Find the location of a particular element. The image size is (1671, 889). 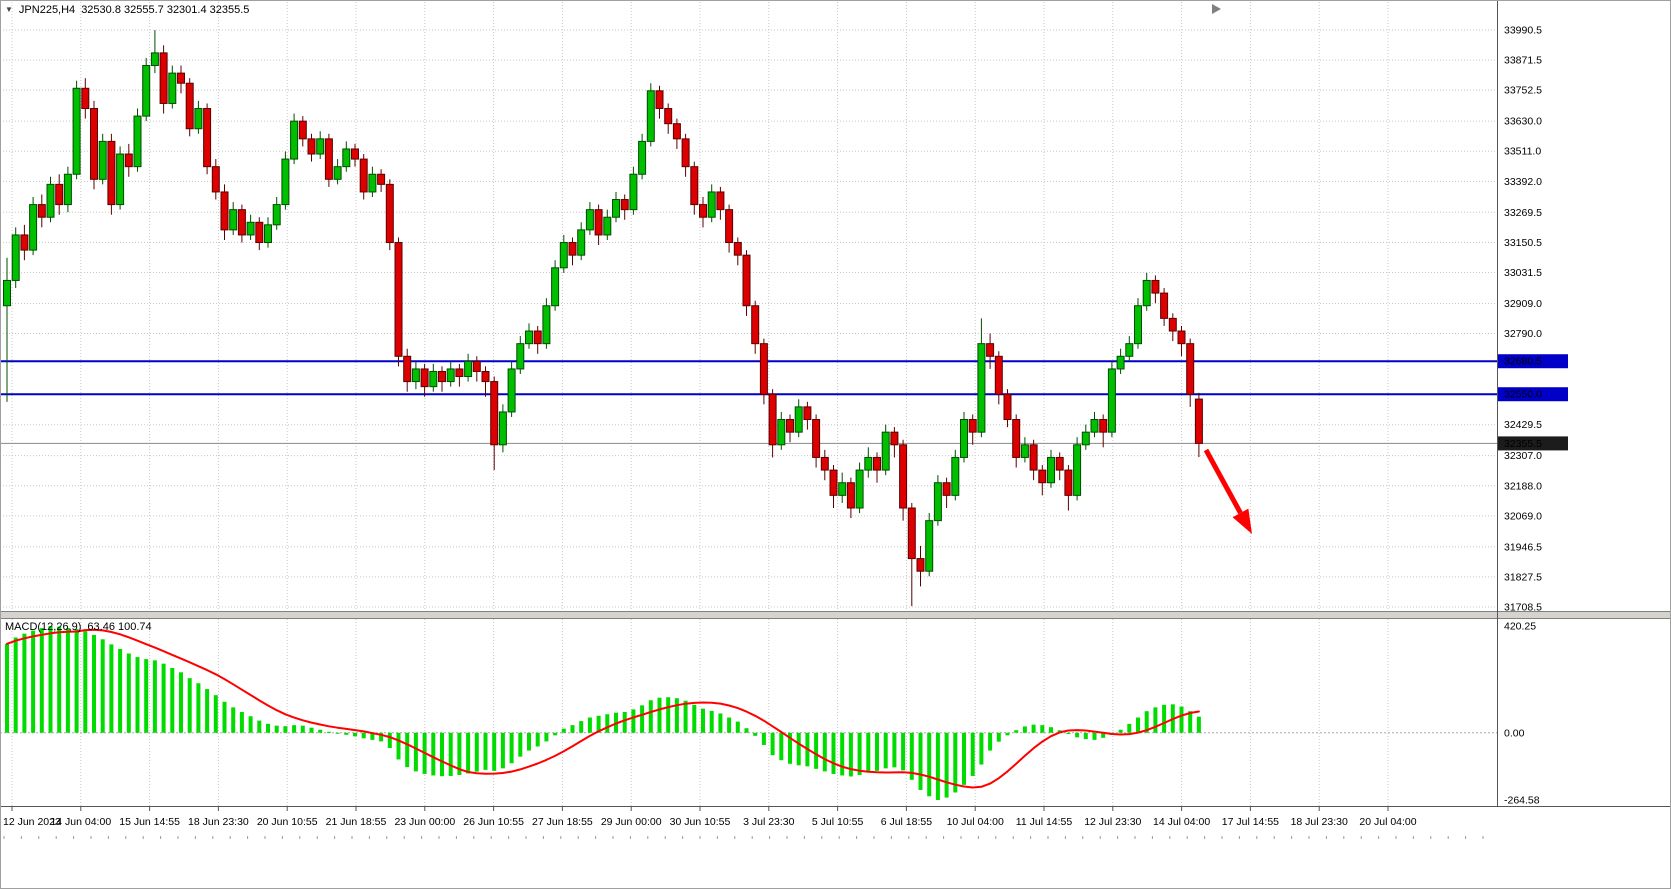

time-axis-label: 11 Jul 14:55 is located at coordinates (1044, 822).